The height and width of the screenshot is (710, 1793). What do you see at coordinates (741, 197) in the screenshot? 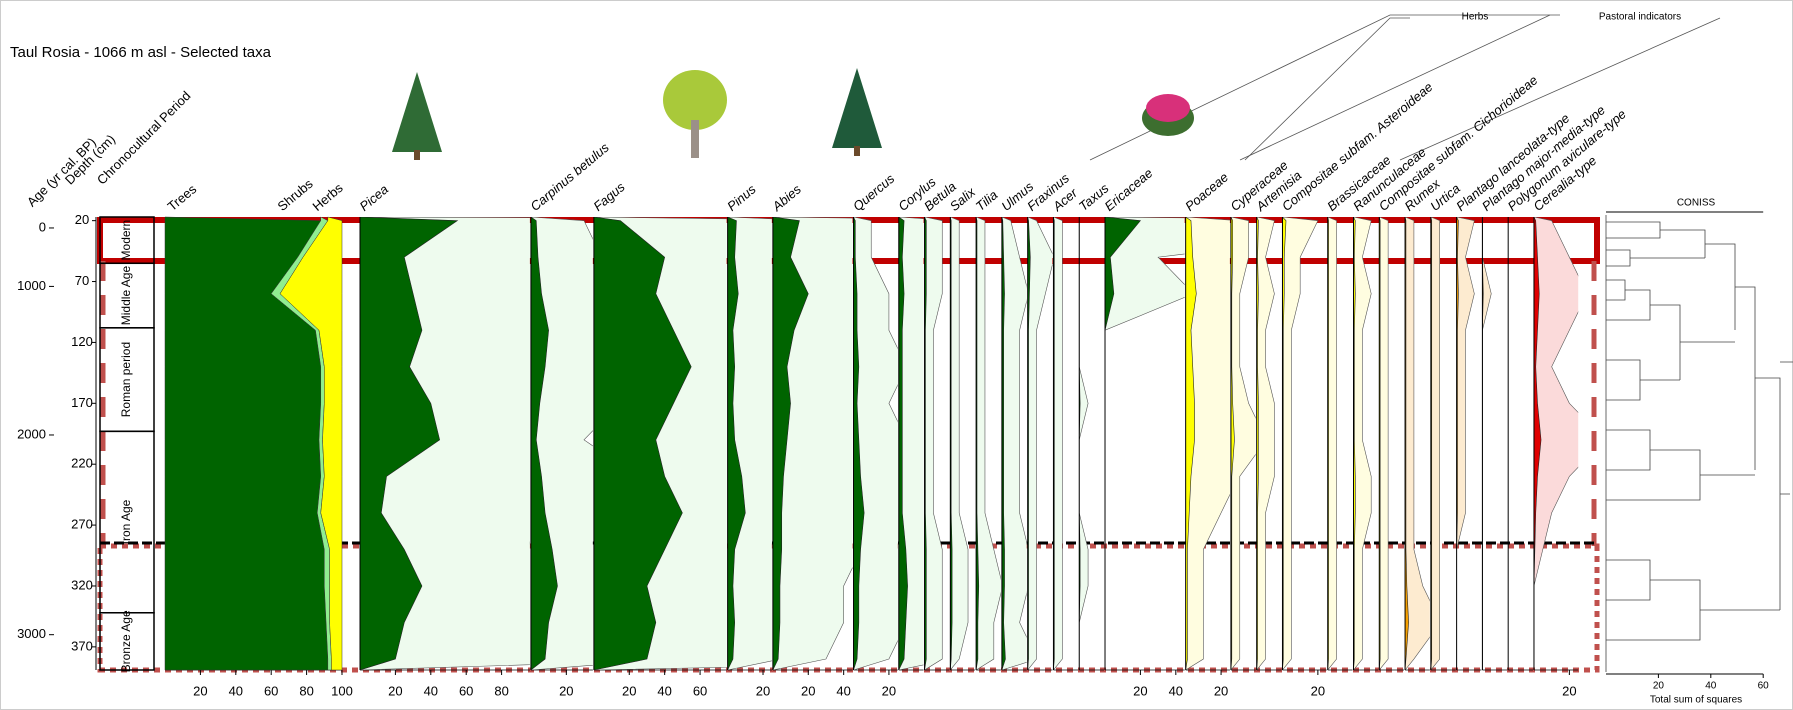
I see `taxon-label: Pinus` at bounding box center [741, 197].